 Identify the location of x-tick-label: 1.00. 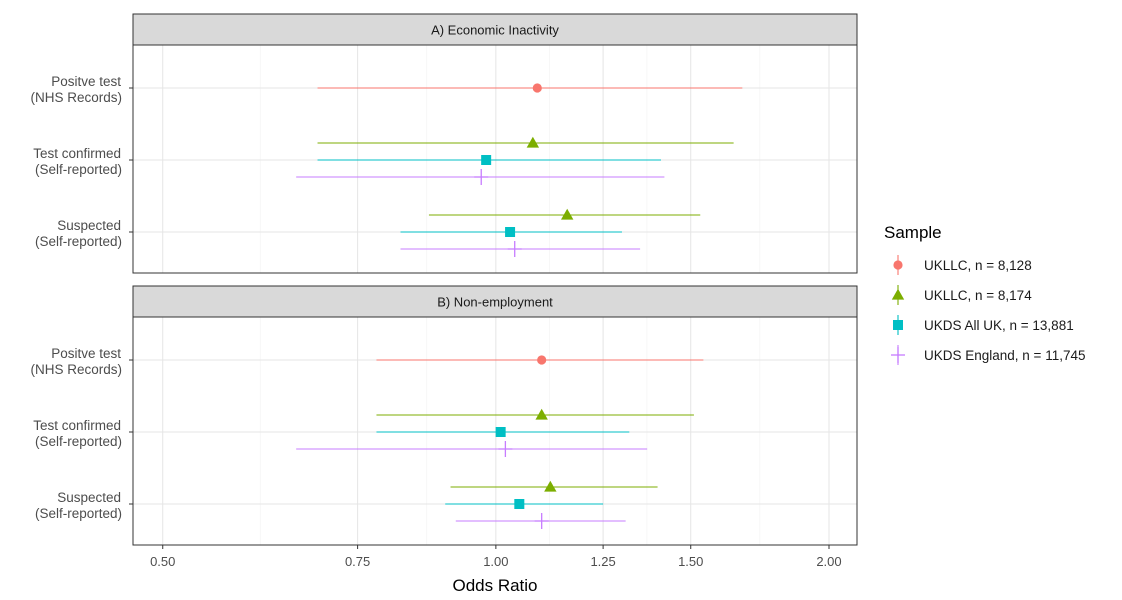
(495, 561).